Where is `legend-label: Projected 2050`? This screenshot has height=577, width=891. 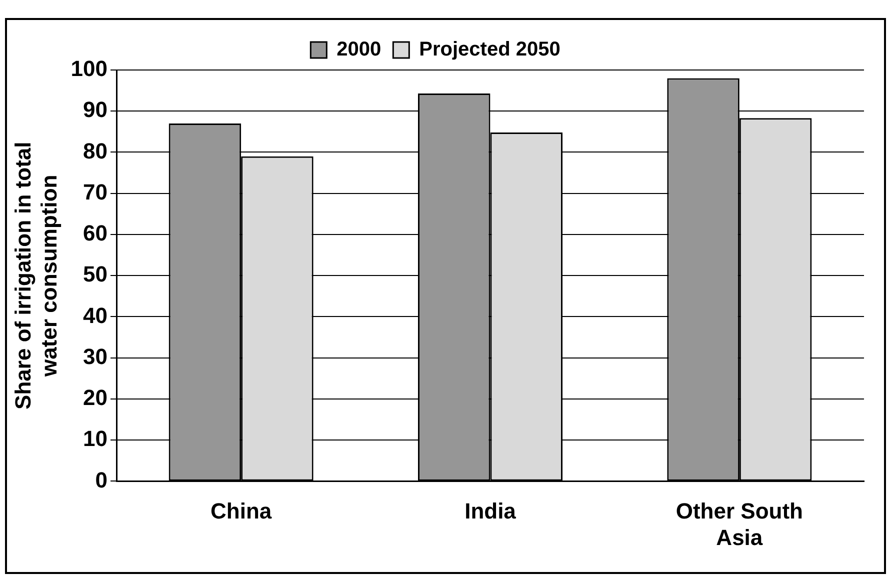
legend-label: Projected 2050 is located at coordinates (489, 49).